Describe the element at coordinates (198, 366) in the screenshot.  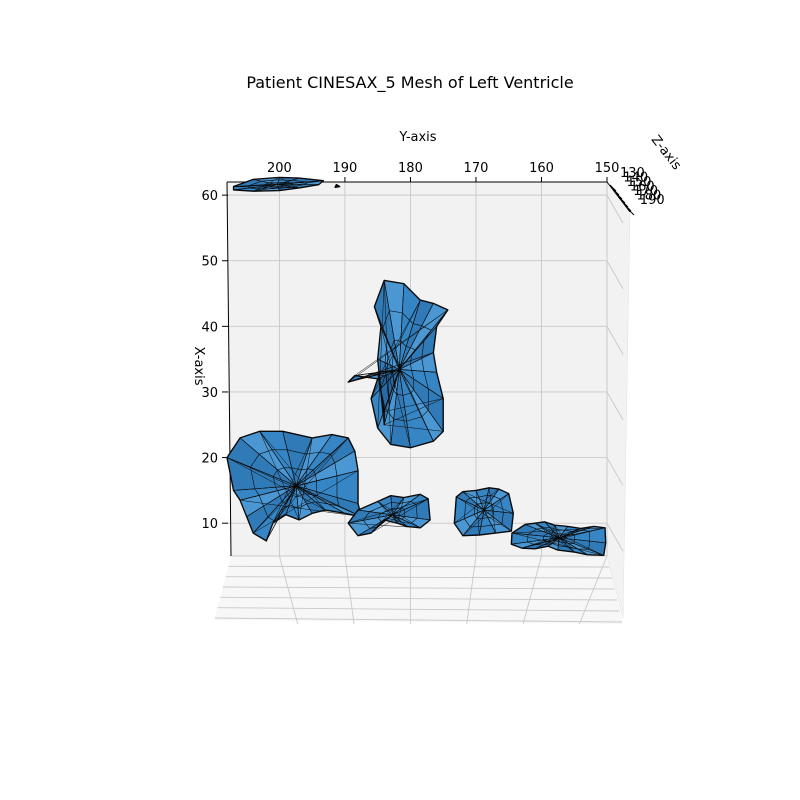
I see `x-axis-label: X-axis` at that location.